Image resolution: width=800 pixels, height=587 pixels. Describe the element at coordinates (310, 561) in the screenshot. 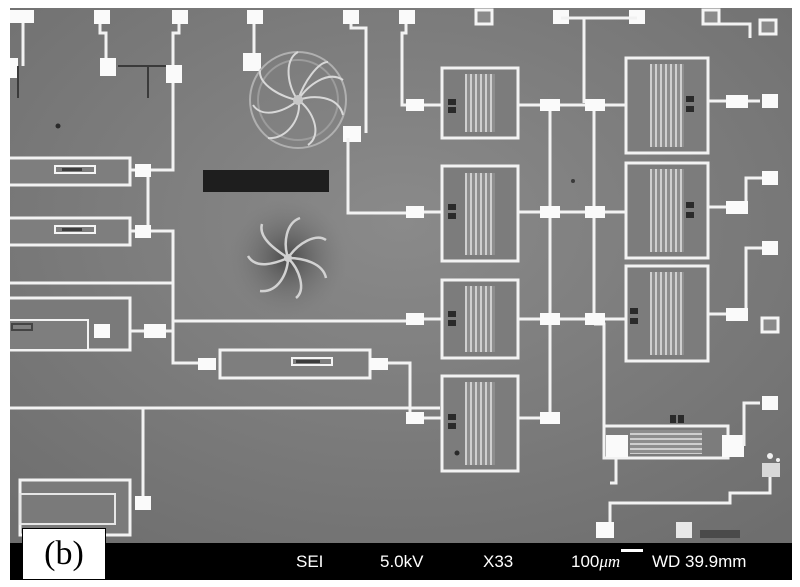

I see `detector-label: SEI` at that location.